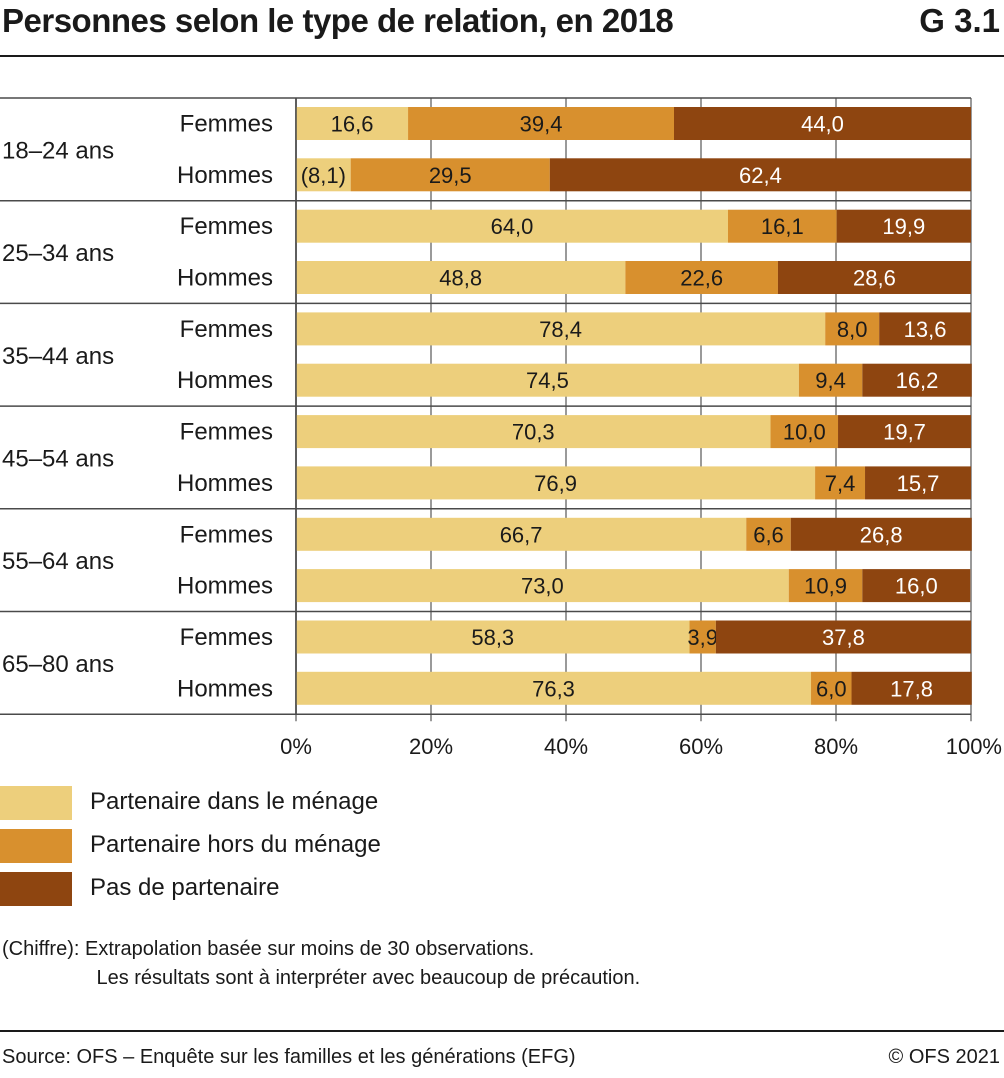  I want to click on data-label: 8,0, so click(852, 329).